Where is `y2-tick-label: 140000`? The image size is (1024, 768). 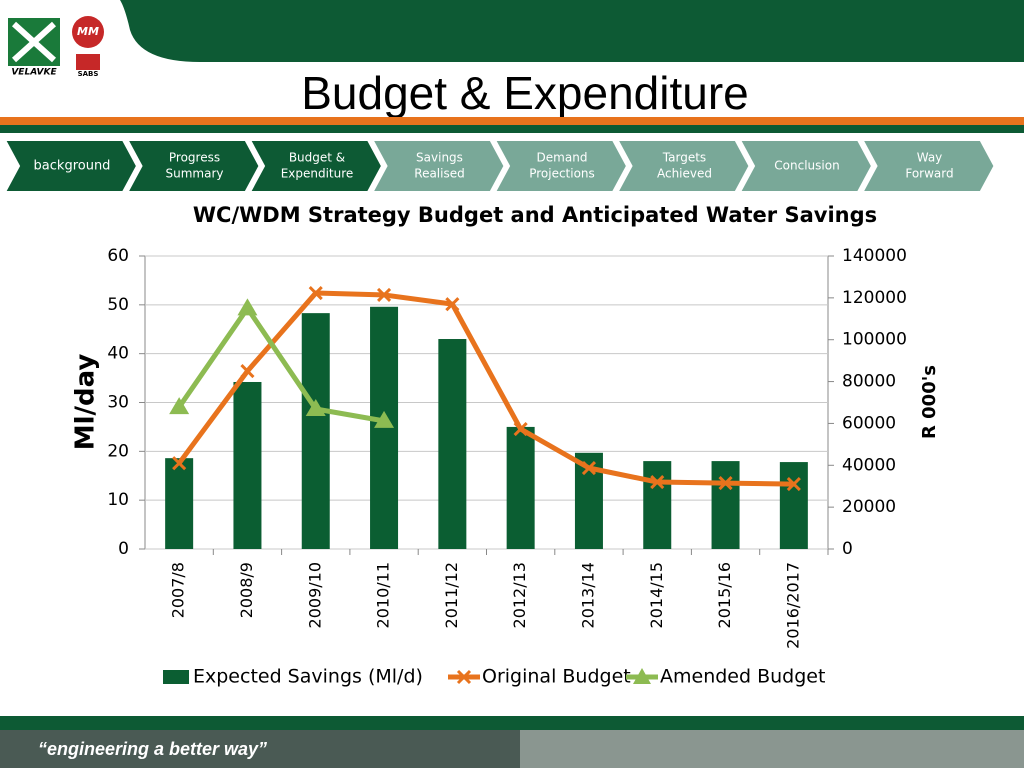 y2-tick-label: 140000 is located at coordinates (874, 256).